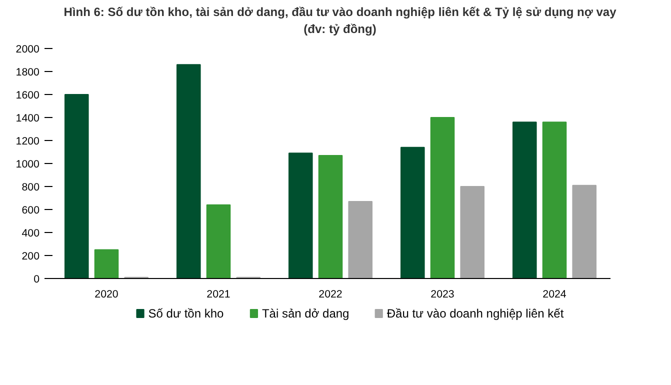  Describe the element at coordinates (28, 142) in the screenshot. I see `y-tick-label: 1200` at that location.